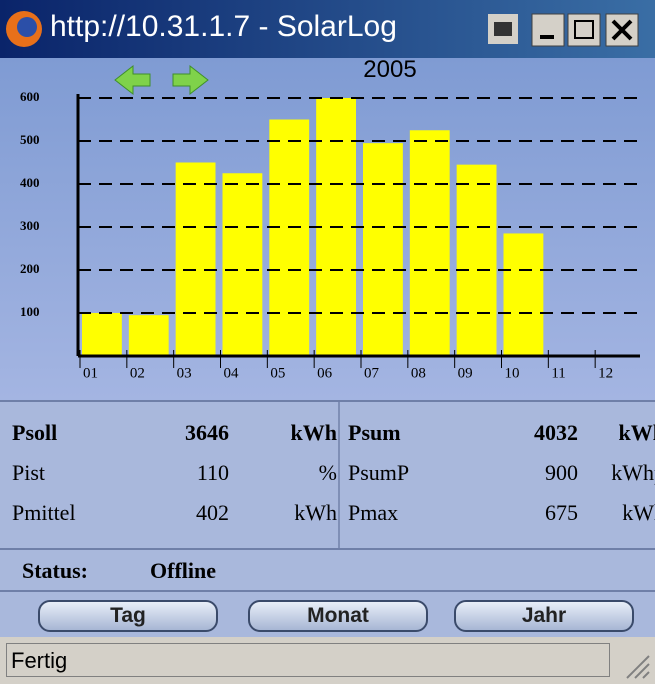  Describe the element at coordinates (503, 29) in the screenshot. I see `print-icon` at that location.